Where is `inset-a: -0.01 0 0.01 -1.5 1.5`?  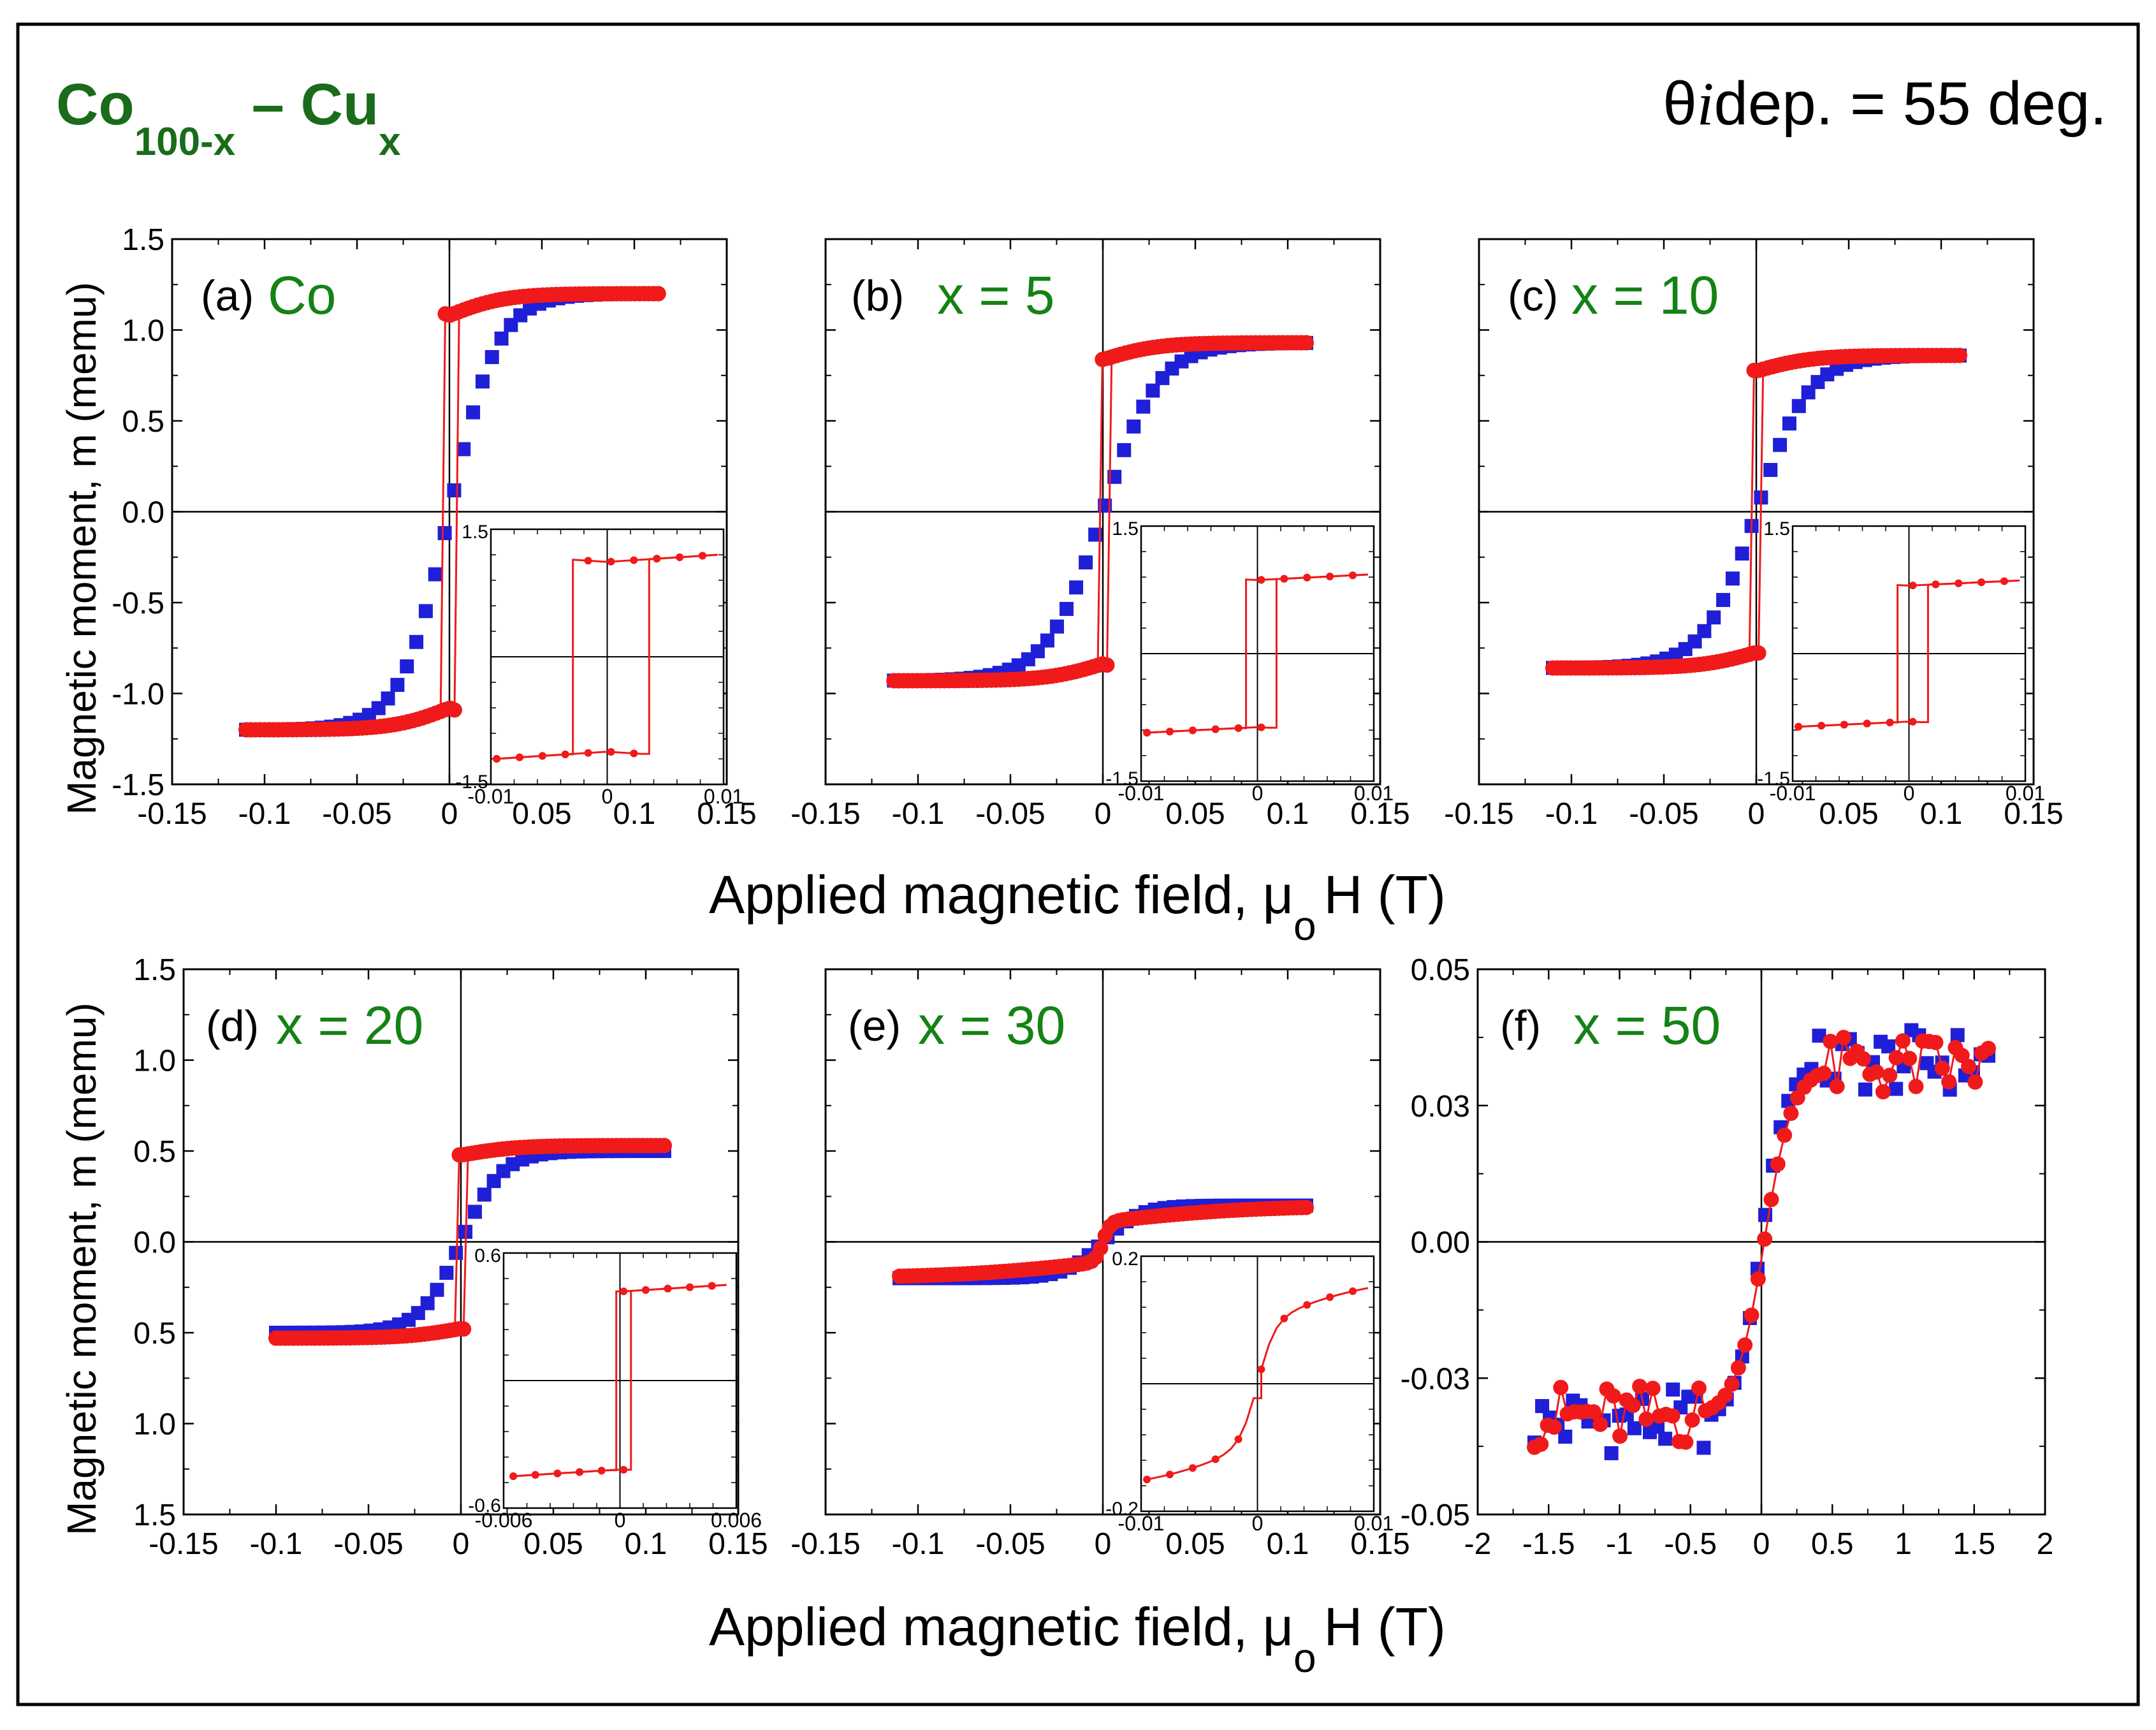
inset-a: -0.01 0 0.01 -1.5 1.5 is located at coordinates (599, 665).